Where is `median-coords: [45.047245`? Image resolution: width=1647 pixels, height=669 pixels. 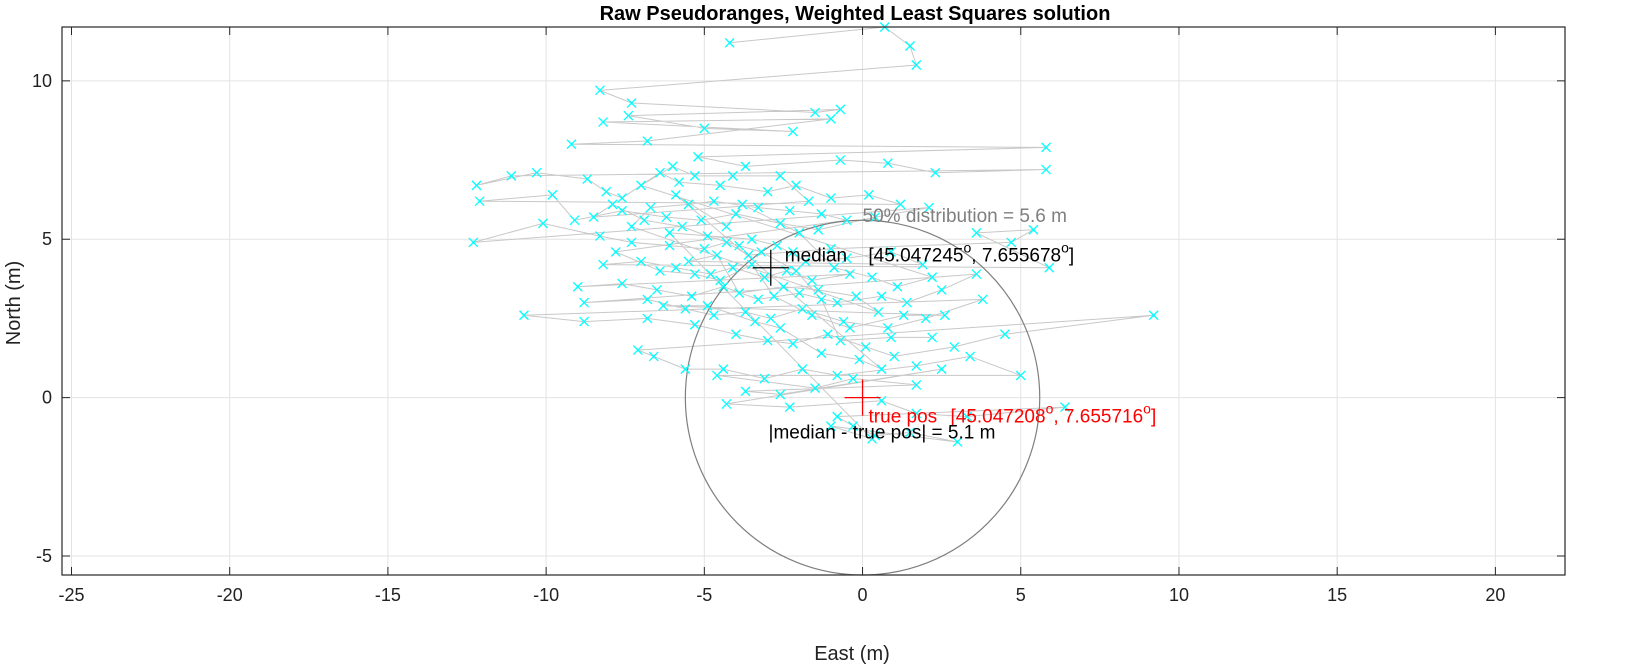
median-coords: [45.047245 is located at coordinates (915, 256).